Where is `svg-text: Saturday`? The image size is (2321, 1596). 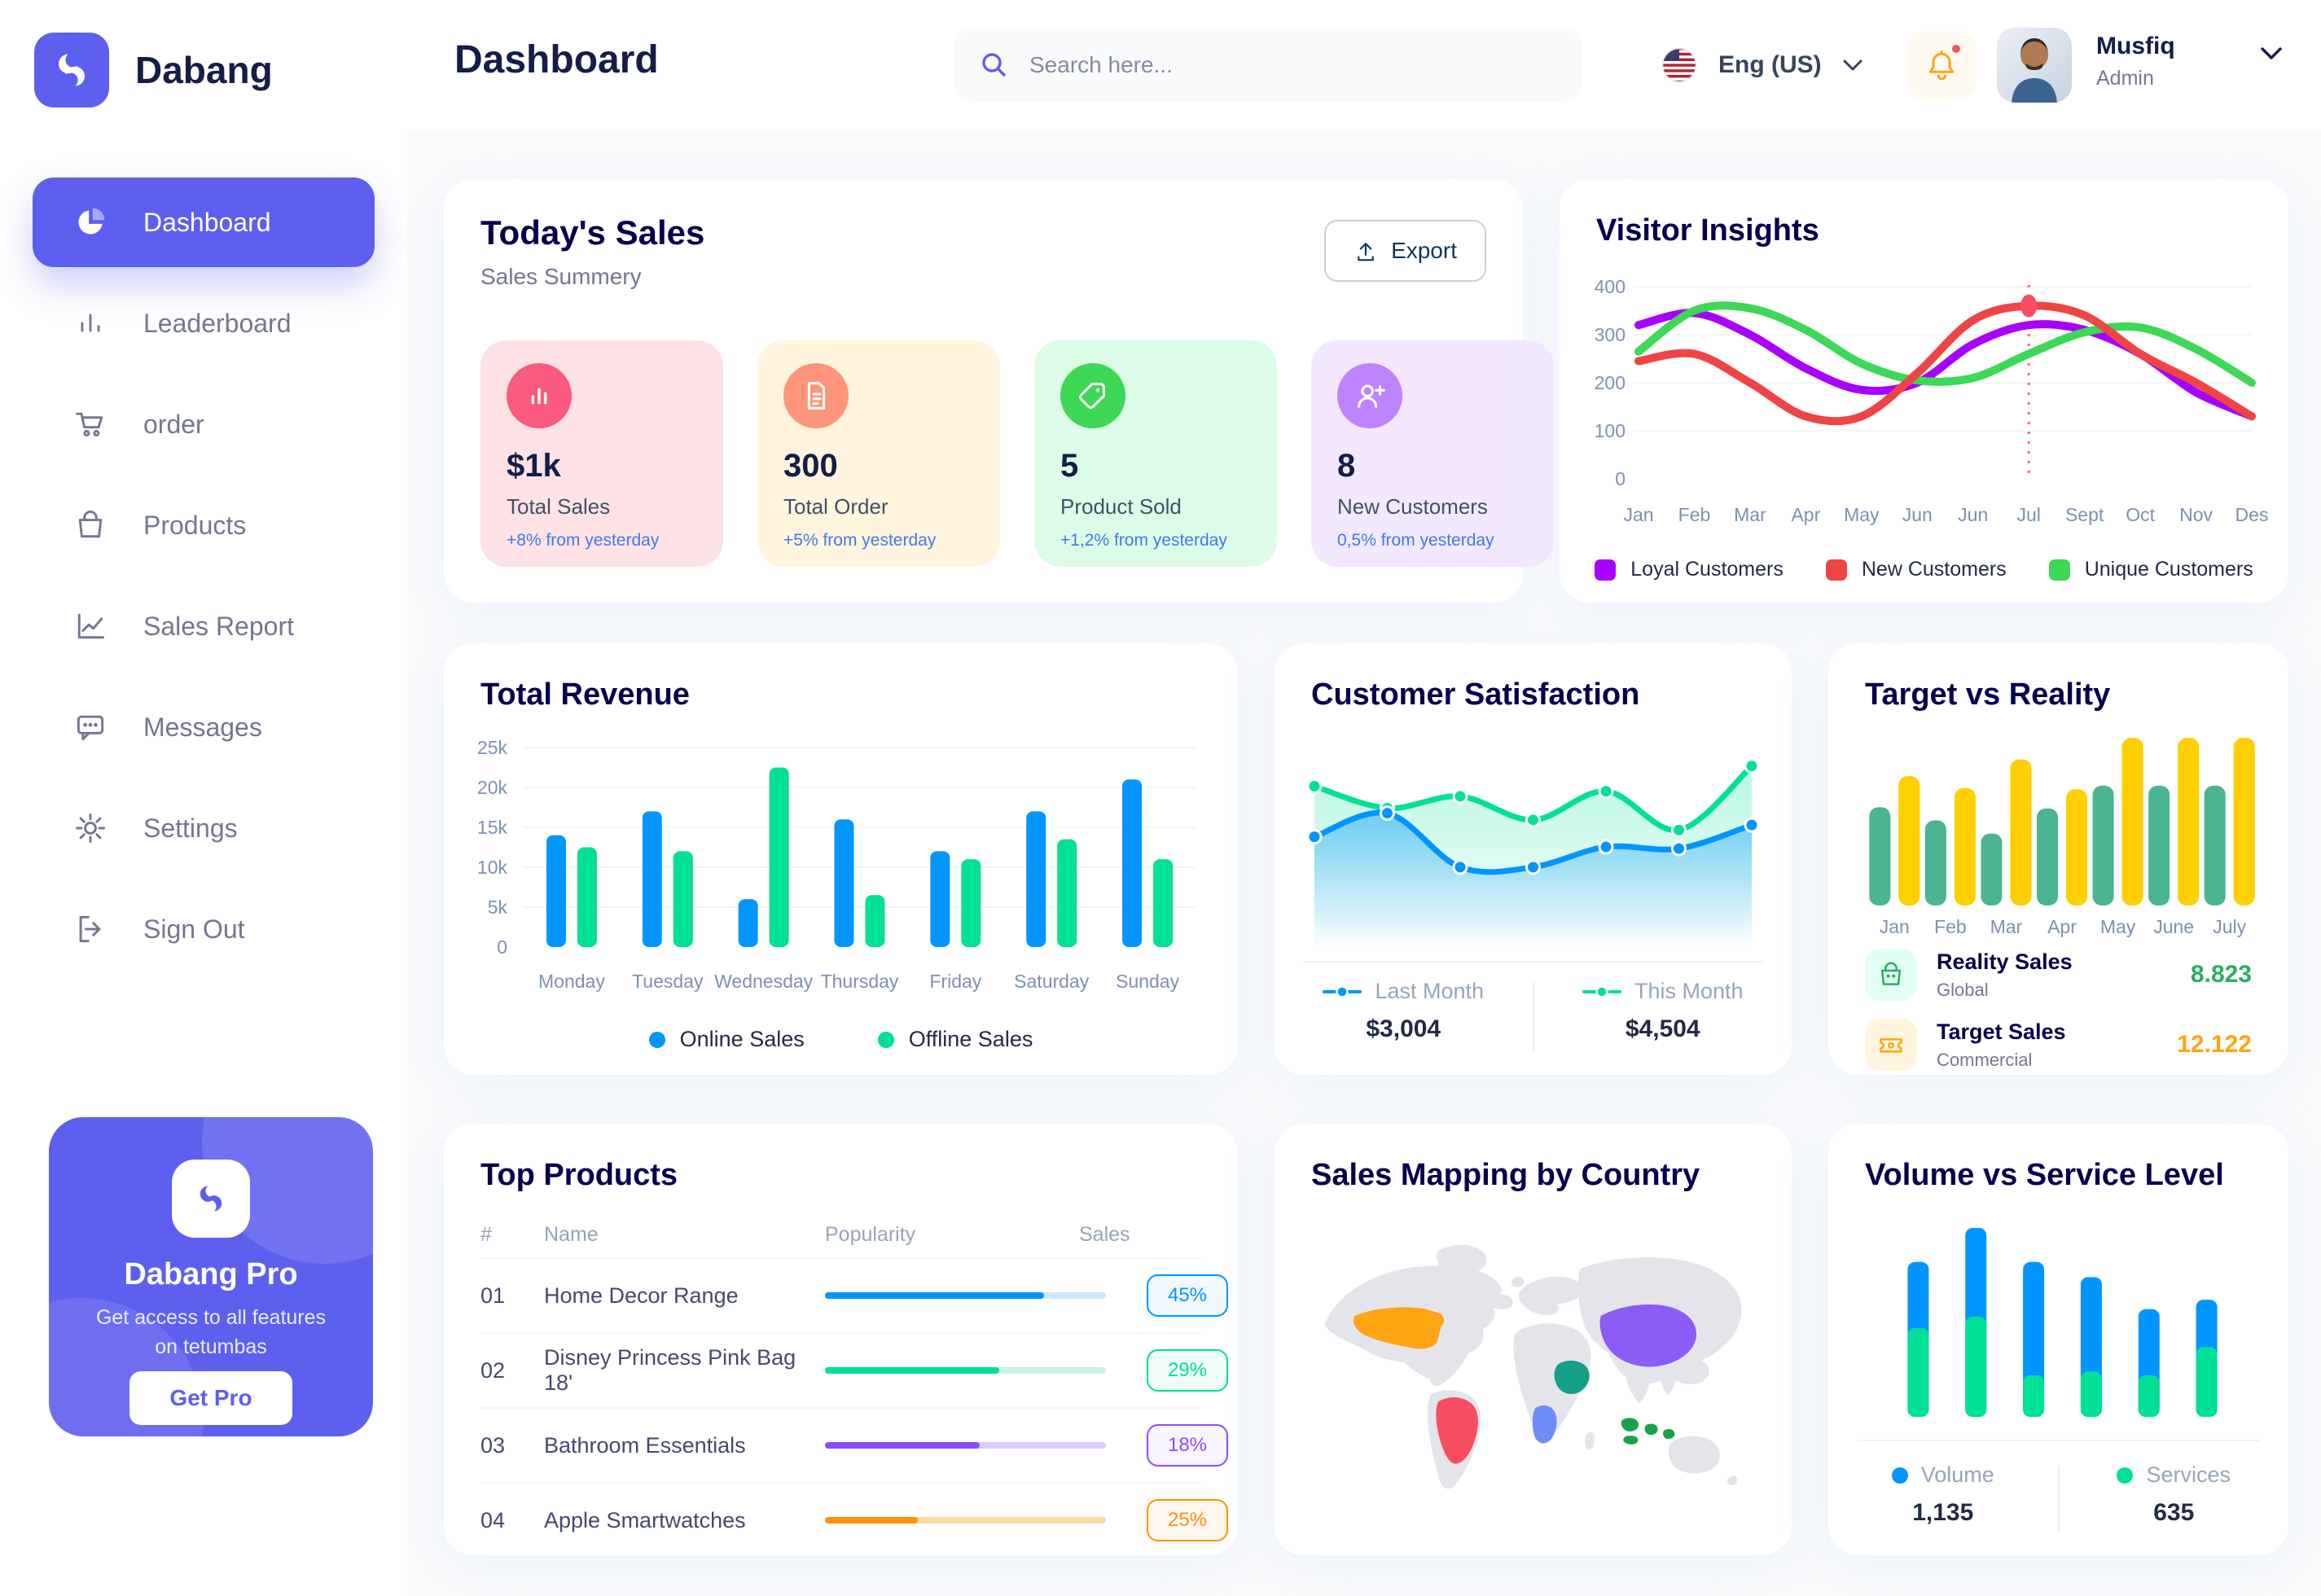
svg-text: Saturday is located at coordinates (1052, 982).